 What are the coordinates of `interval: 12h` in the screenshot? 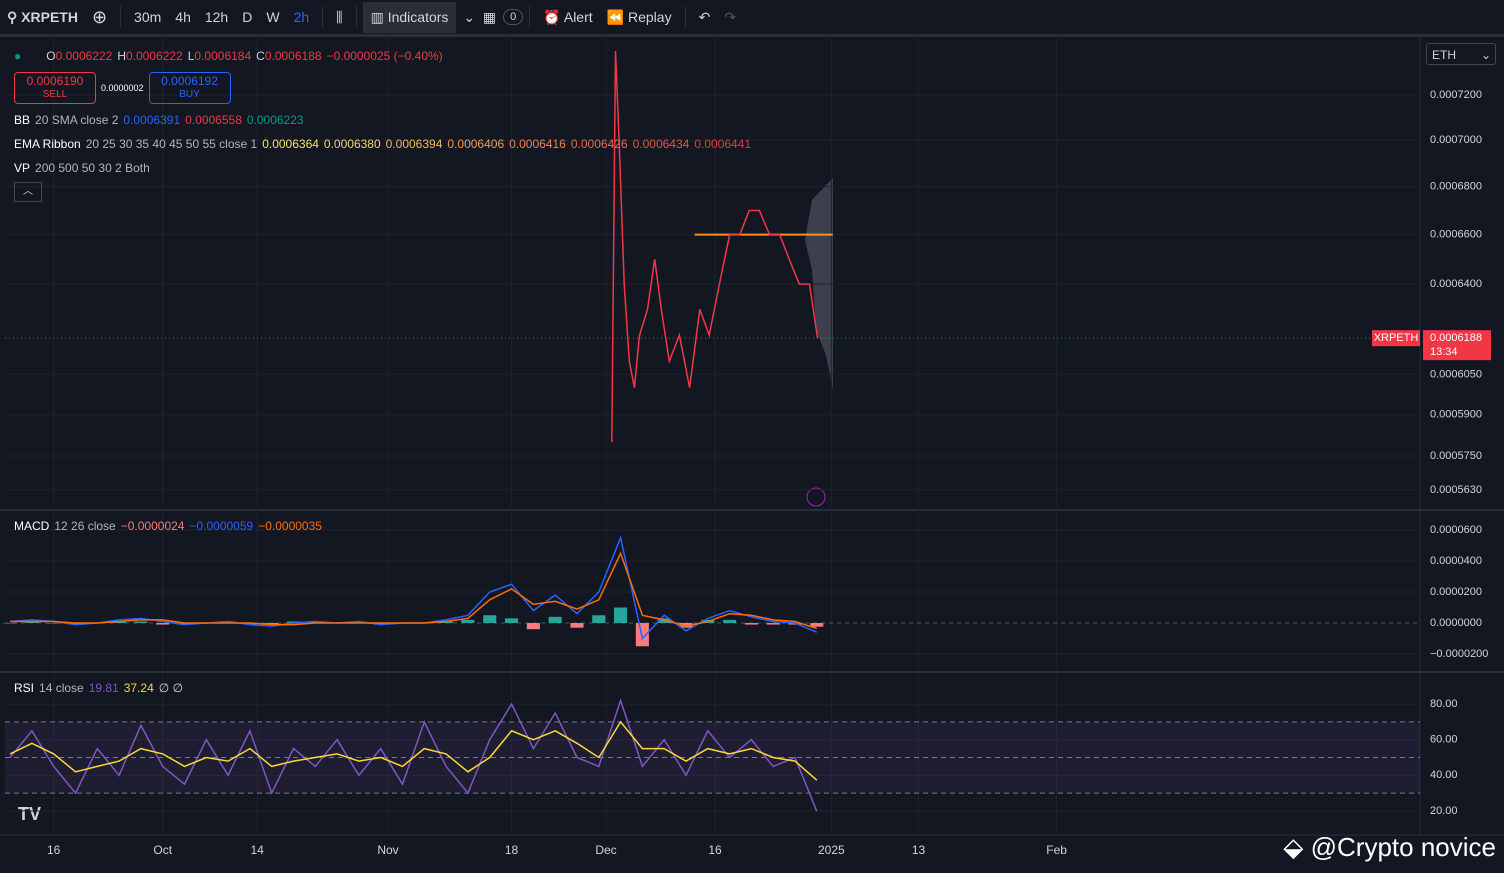 It's located at (216, 17).